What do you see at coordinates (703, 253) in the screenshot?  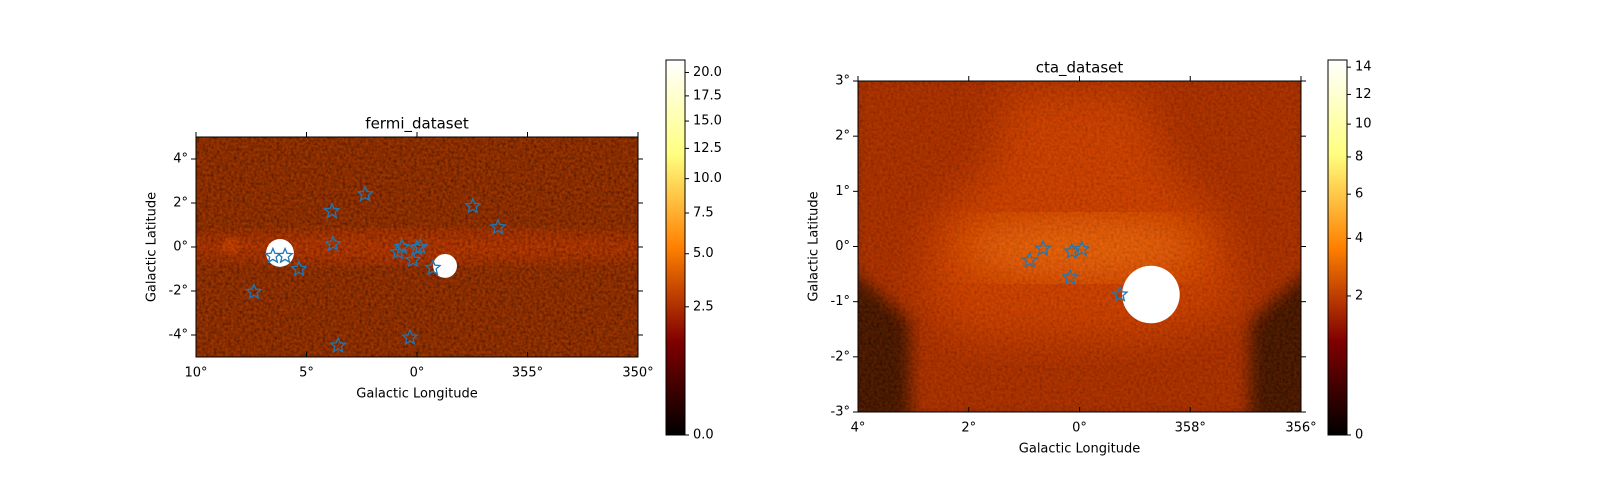 I see `colorbar-tick-label: 5.0` at bounding box center [703, 253].